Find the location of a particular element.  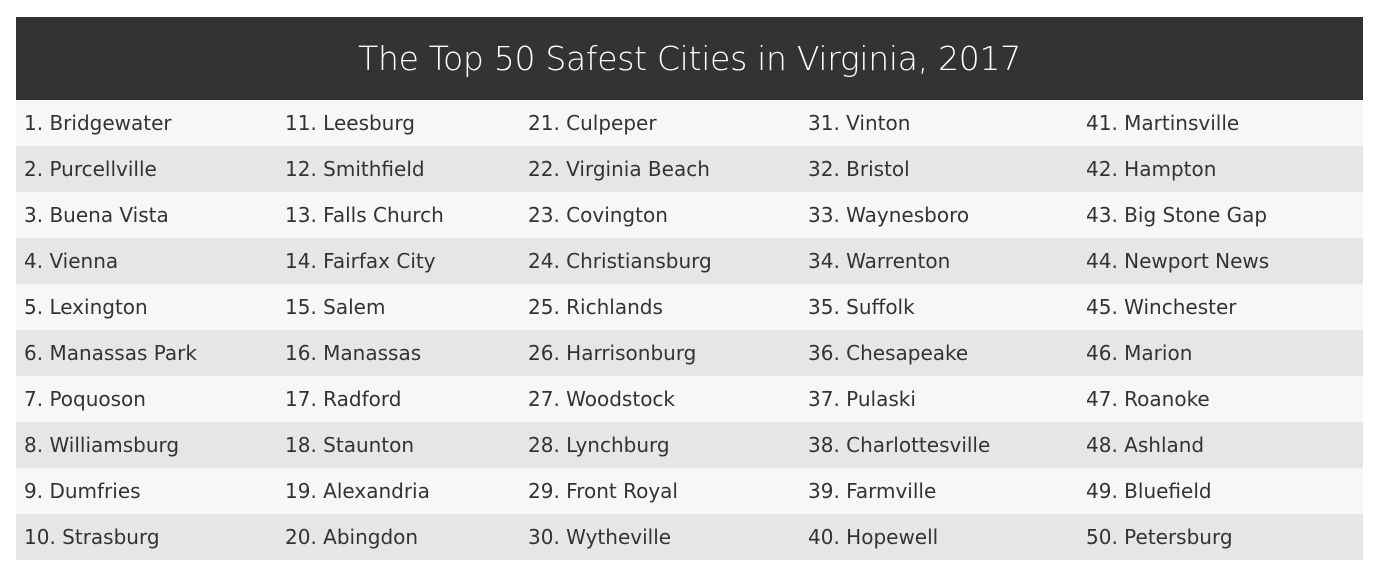

city-cell: 32. Bristol is located at coordinates (939, 169).